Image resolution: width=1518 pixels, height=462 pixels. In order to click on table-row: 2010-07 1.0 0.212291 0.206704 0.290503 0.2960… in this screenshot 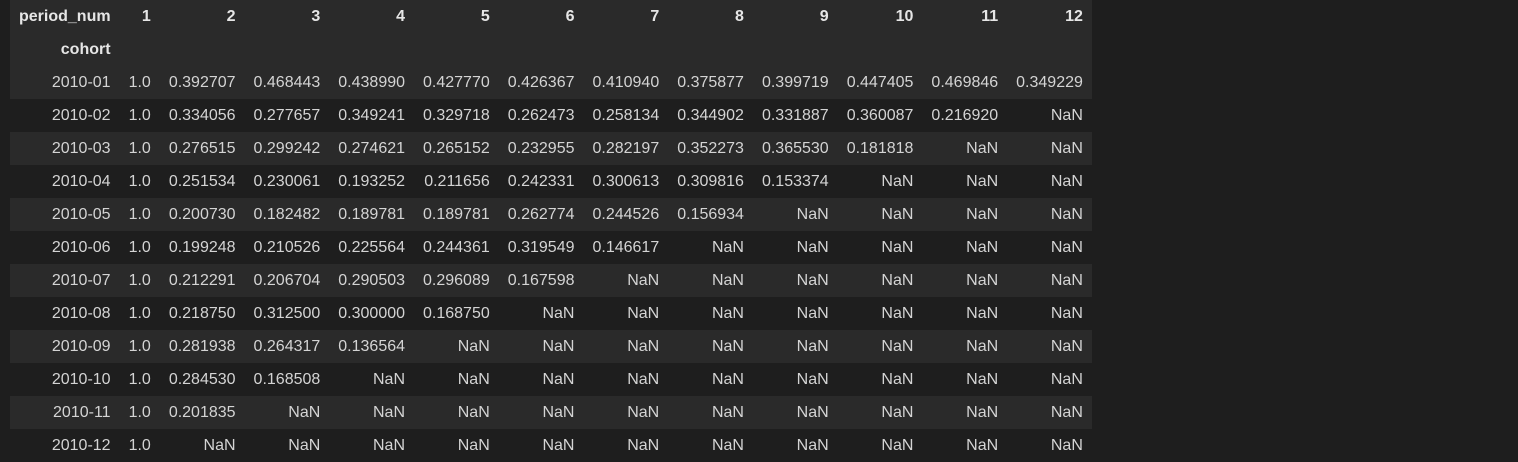, I will do `click(551, 280)`.